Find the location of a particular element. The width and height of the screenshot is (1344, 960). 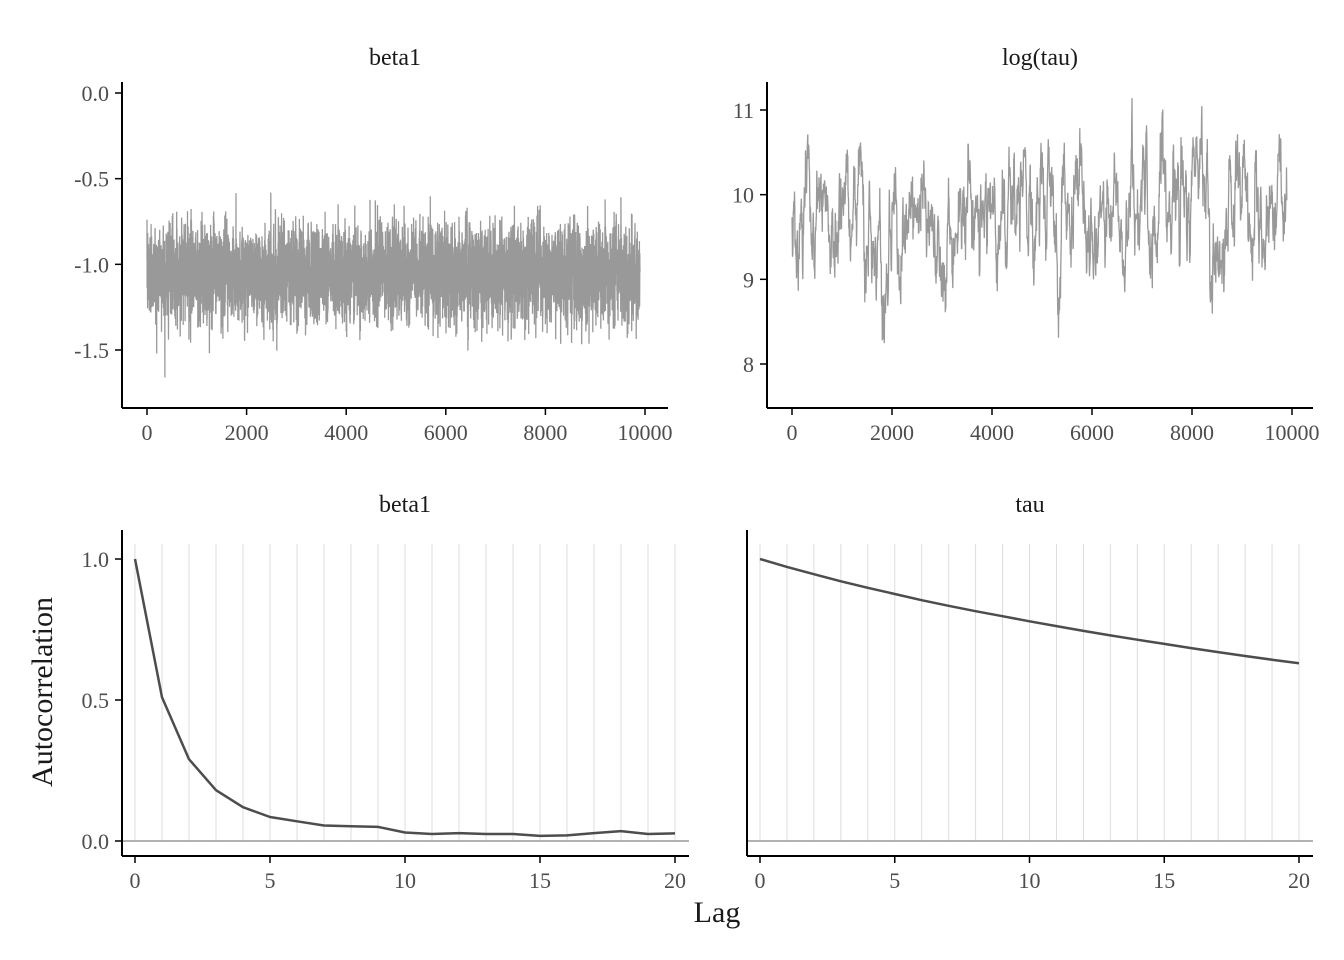

acf-lag-guides-beta1 is located at coordinates (405, 692).